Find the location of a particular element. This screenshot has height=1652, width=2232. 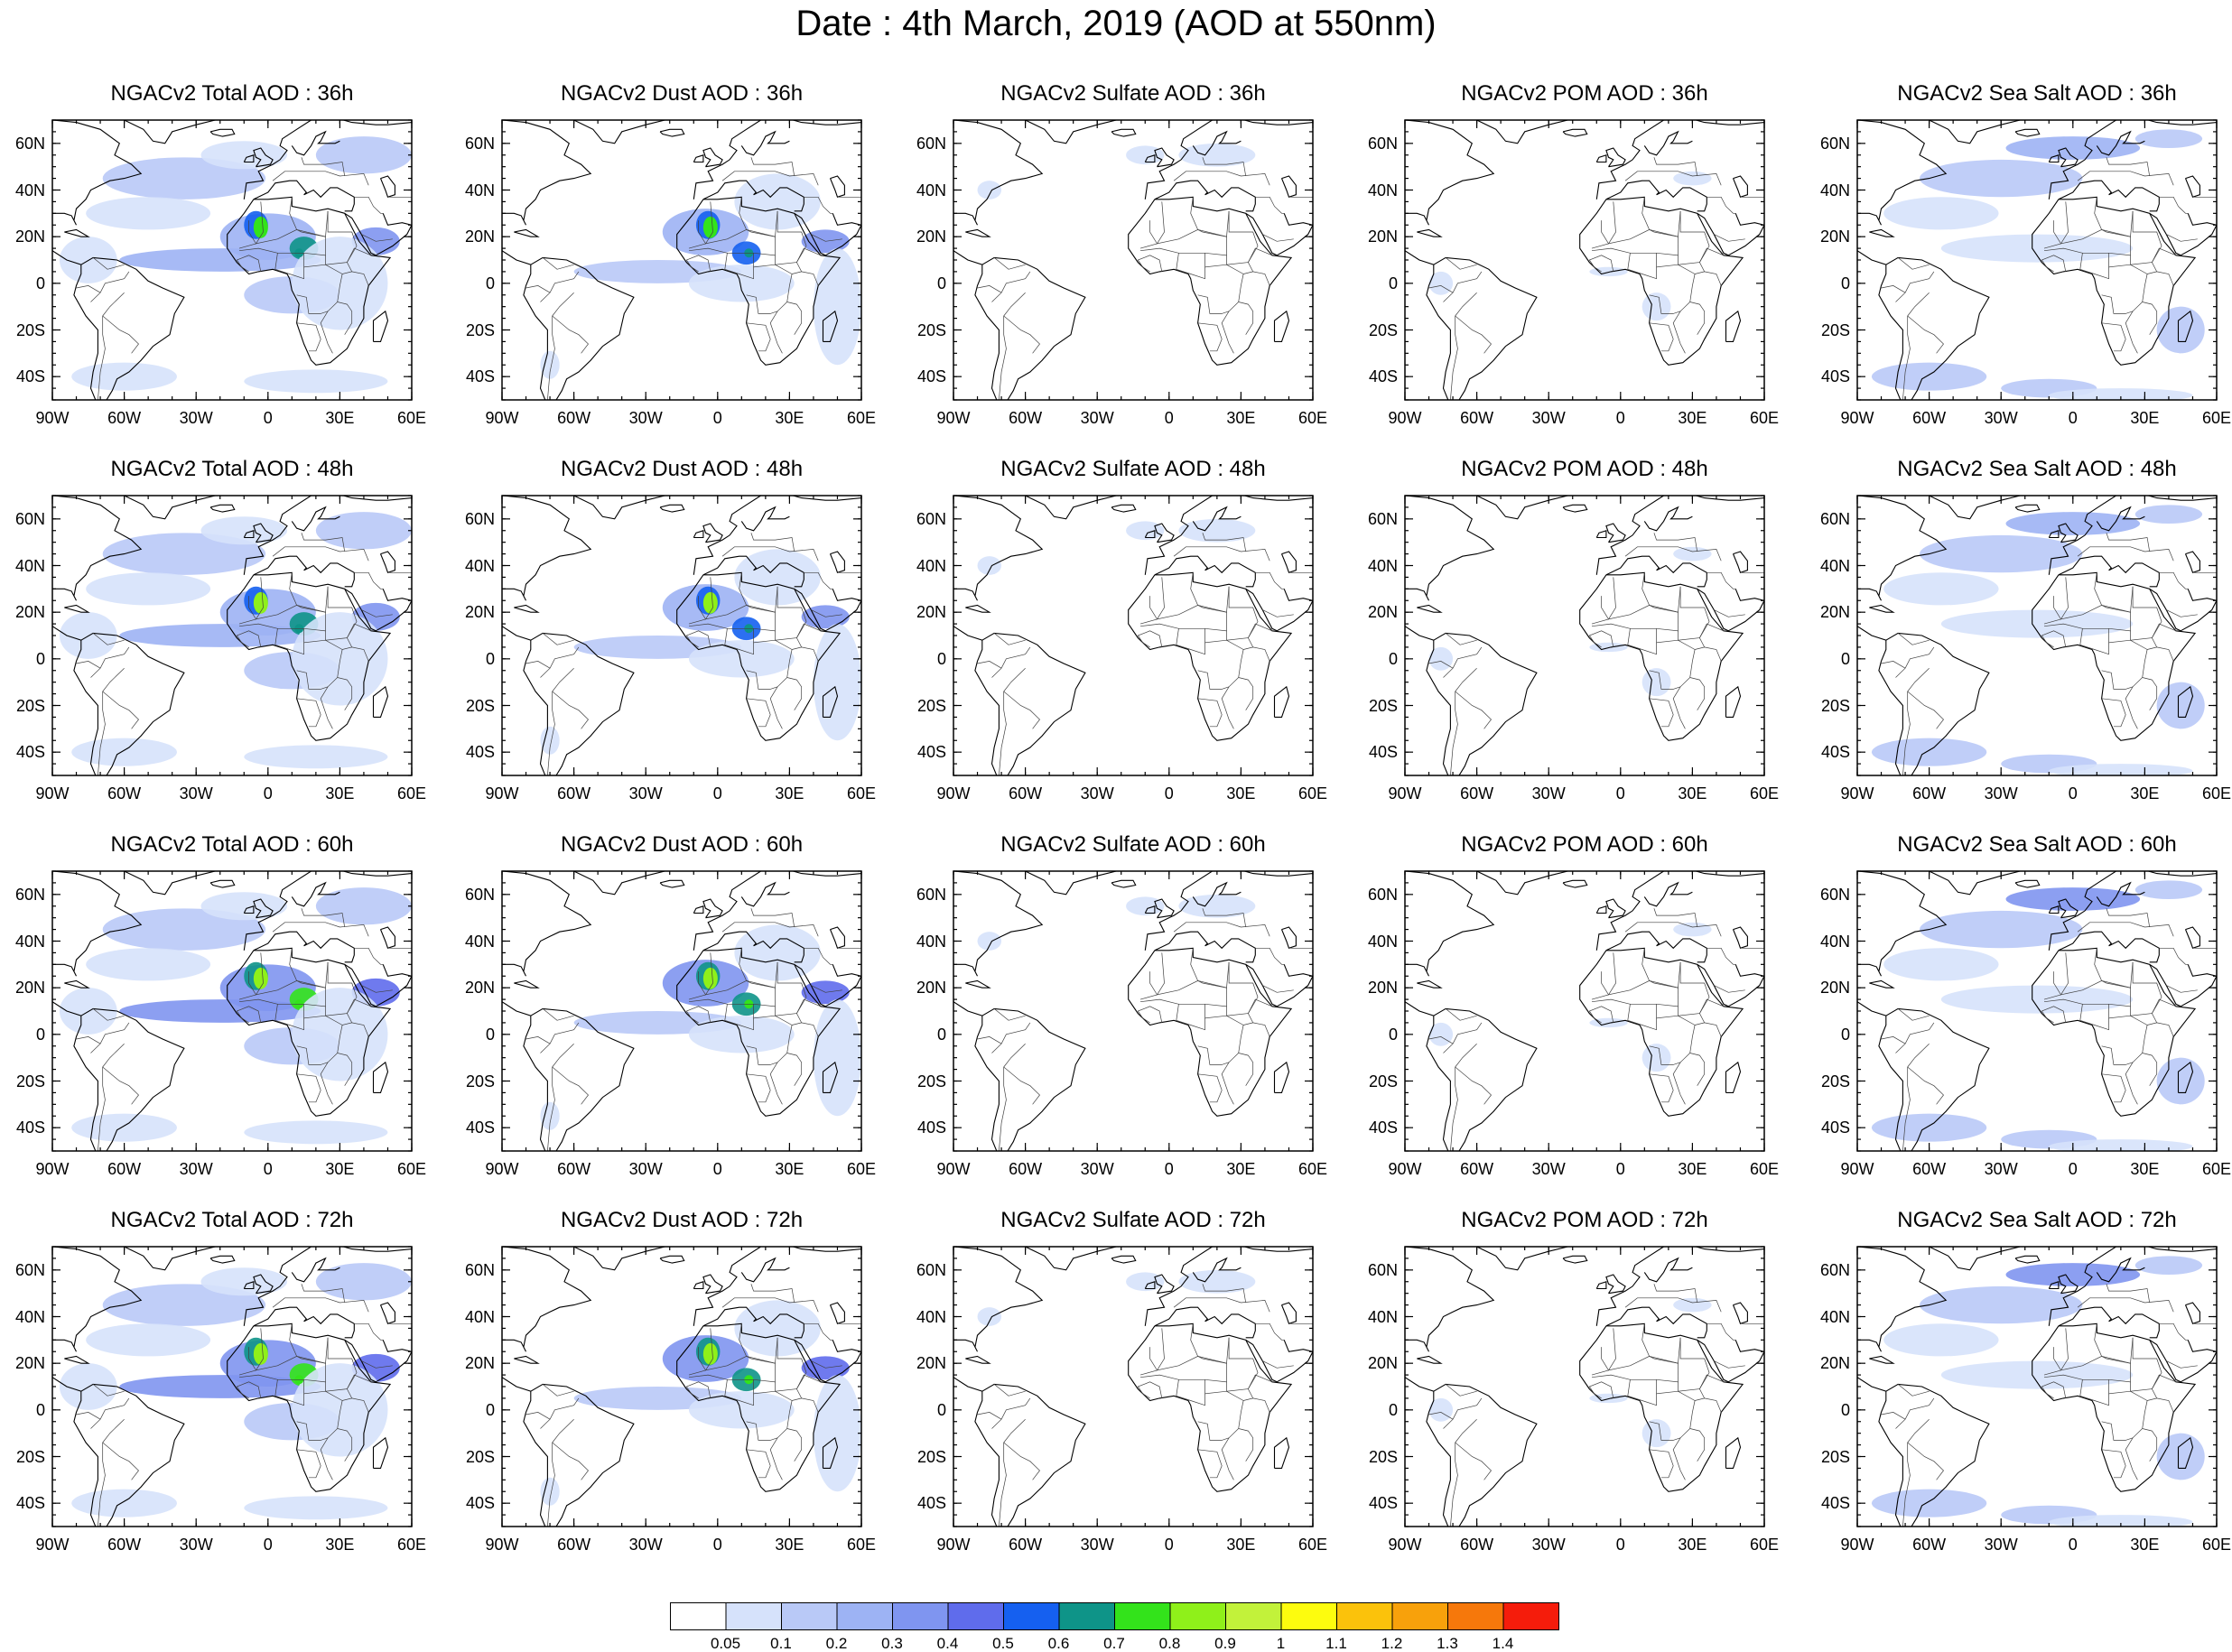

lat-tick-label: 60N is located at coordinates (29, 1269).